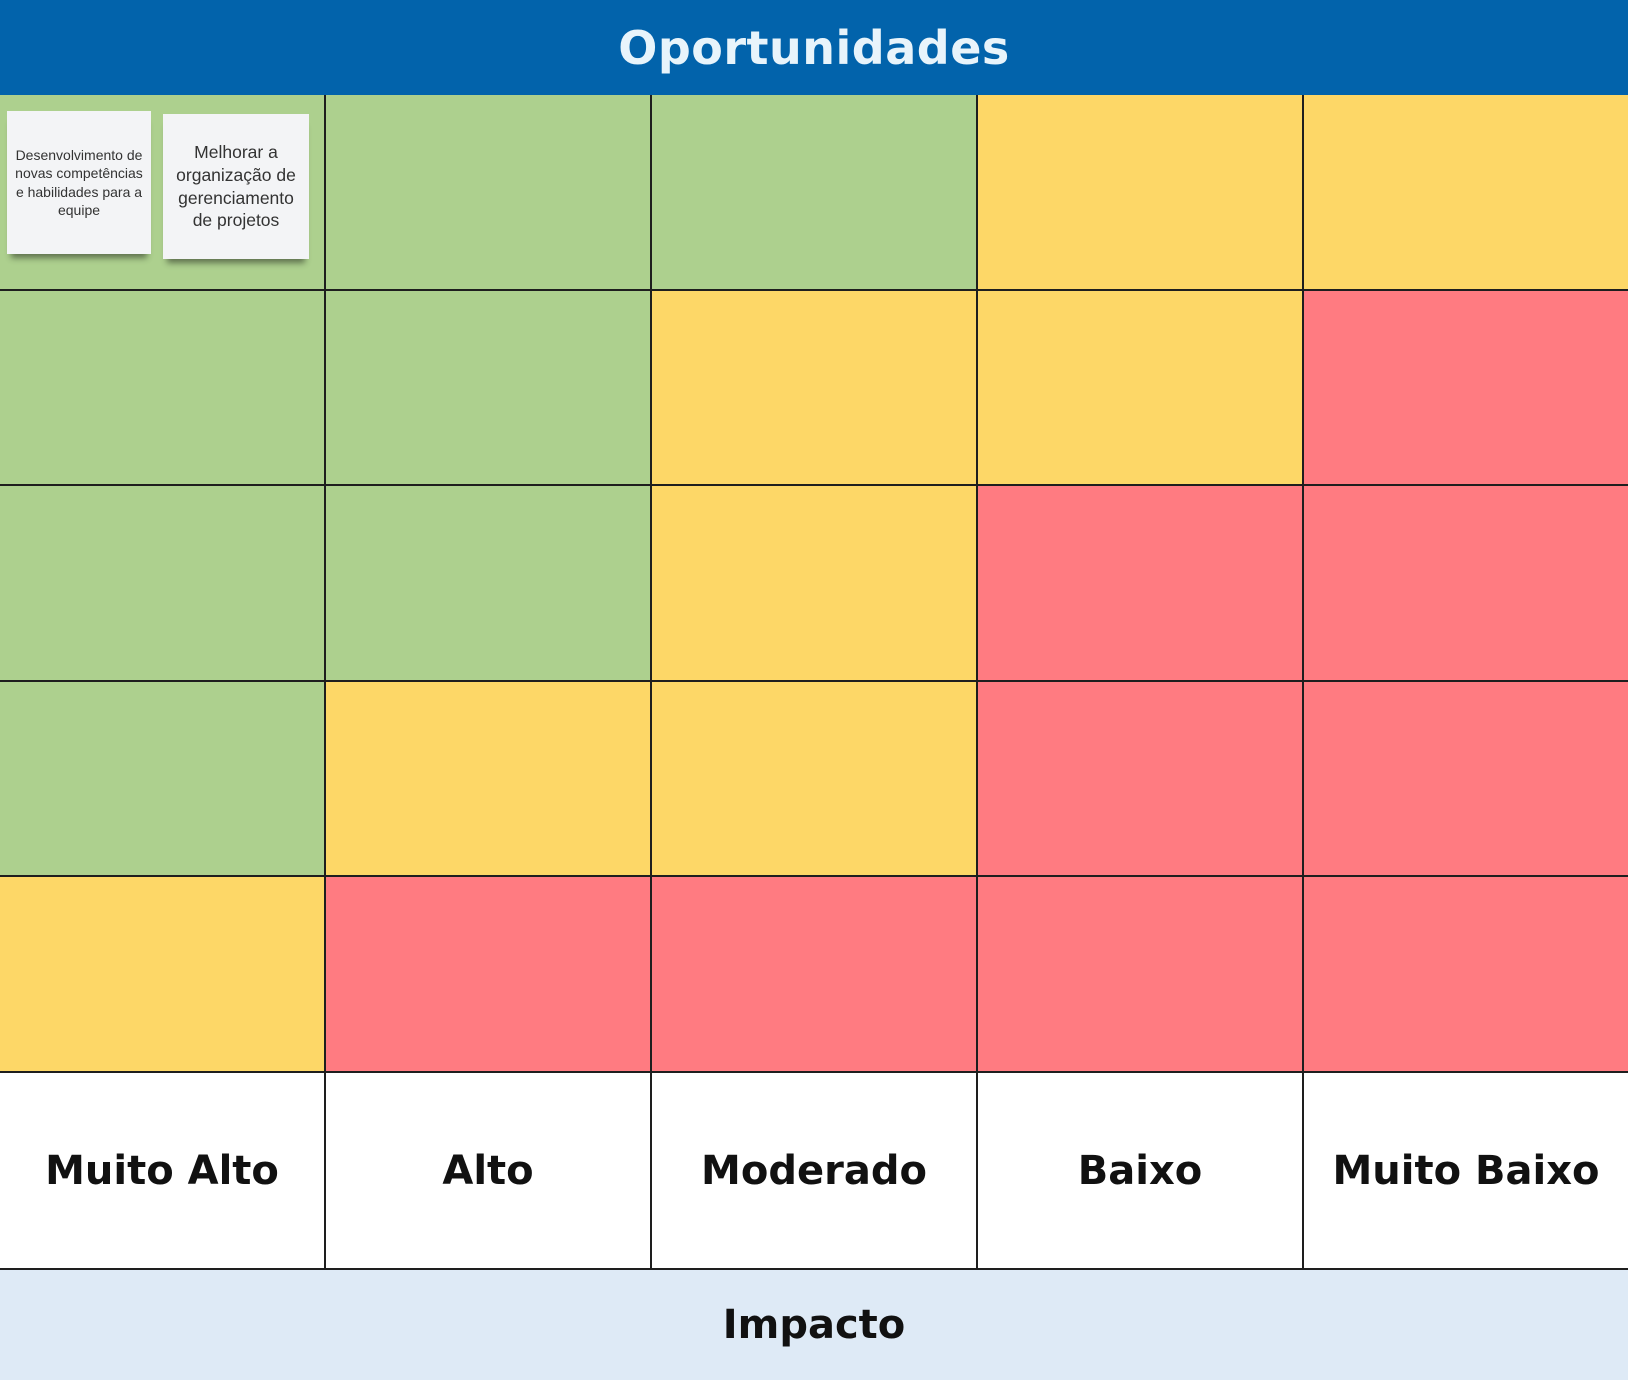 This screenshot has width=1629, height=1380. I want to click on impact-level-label: Alto, so click(489, 1171).